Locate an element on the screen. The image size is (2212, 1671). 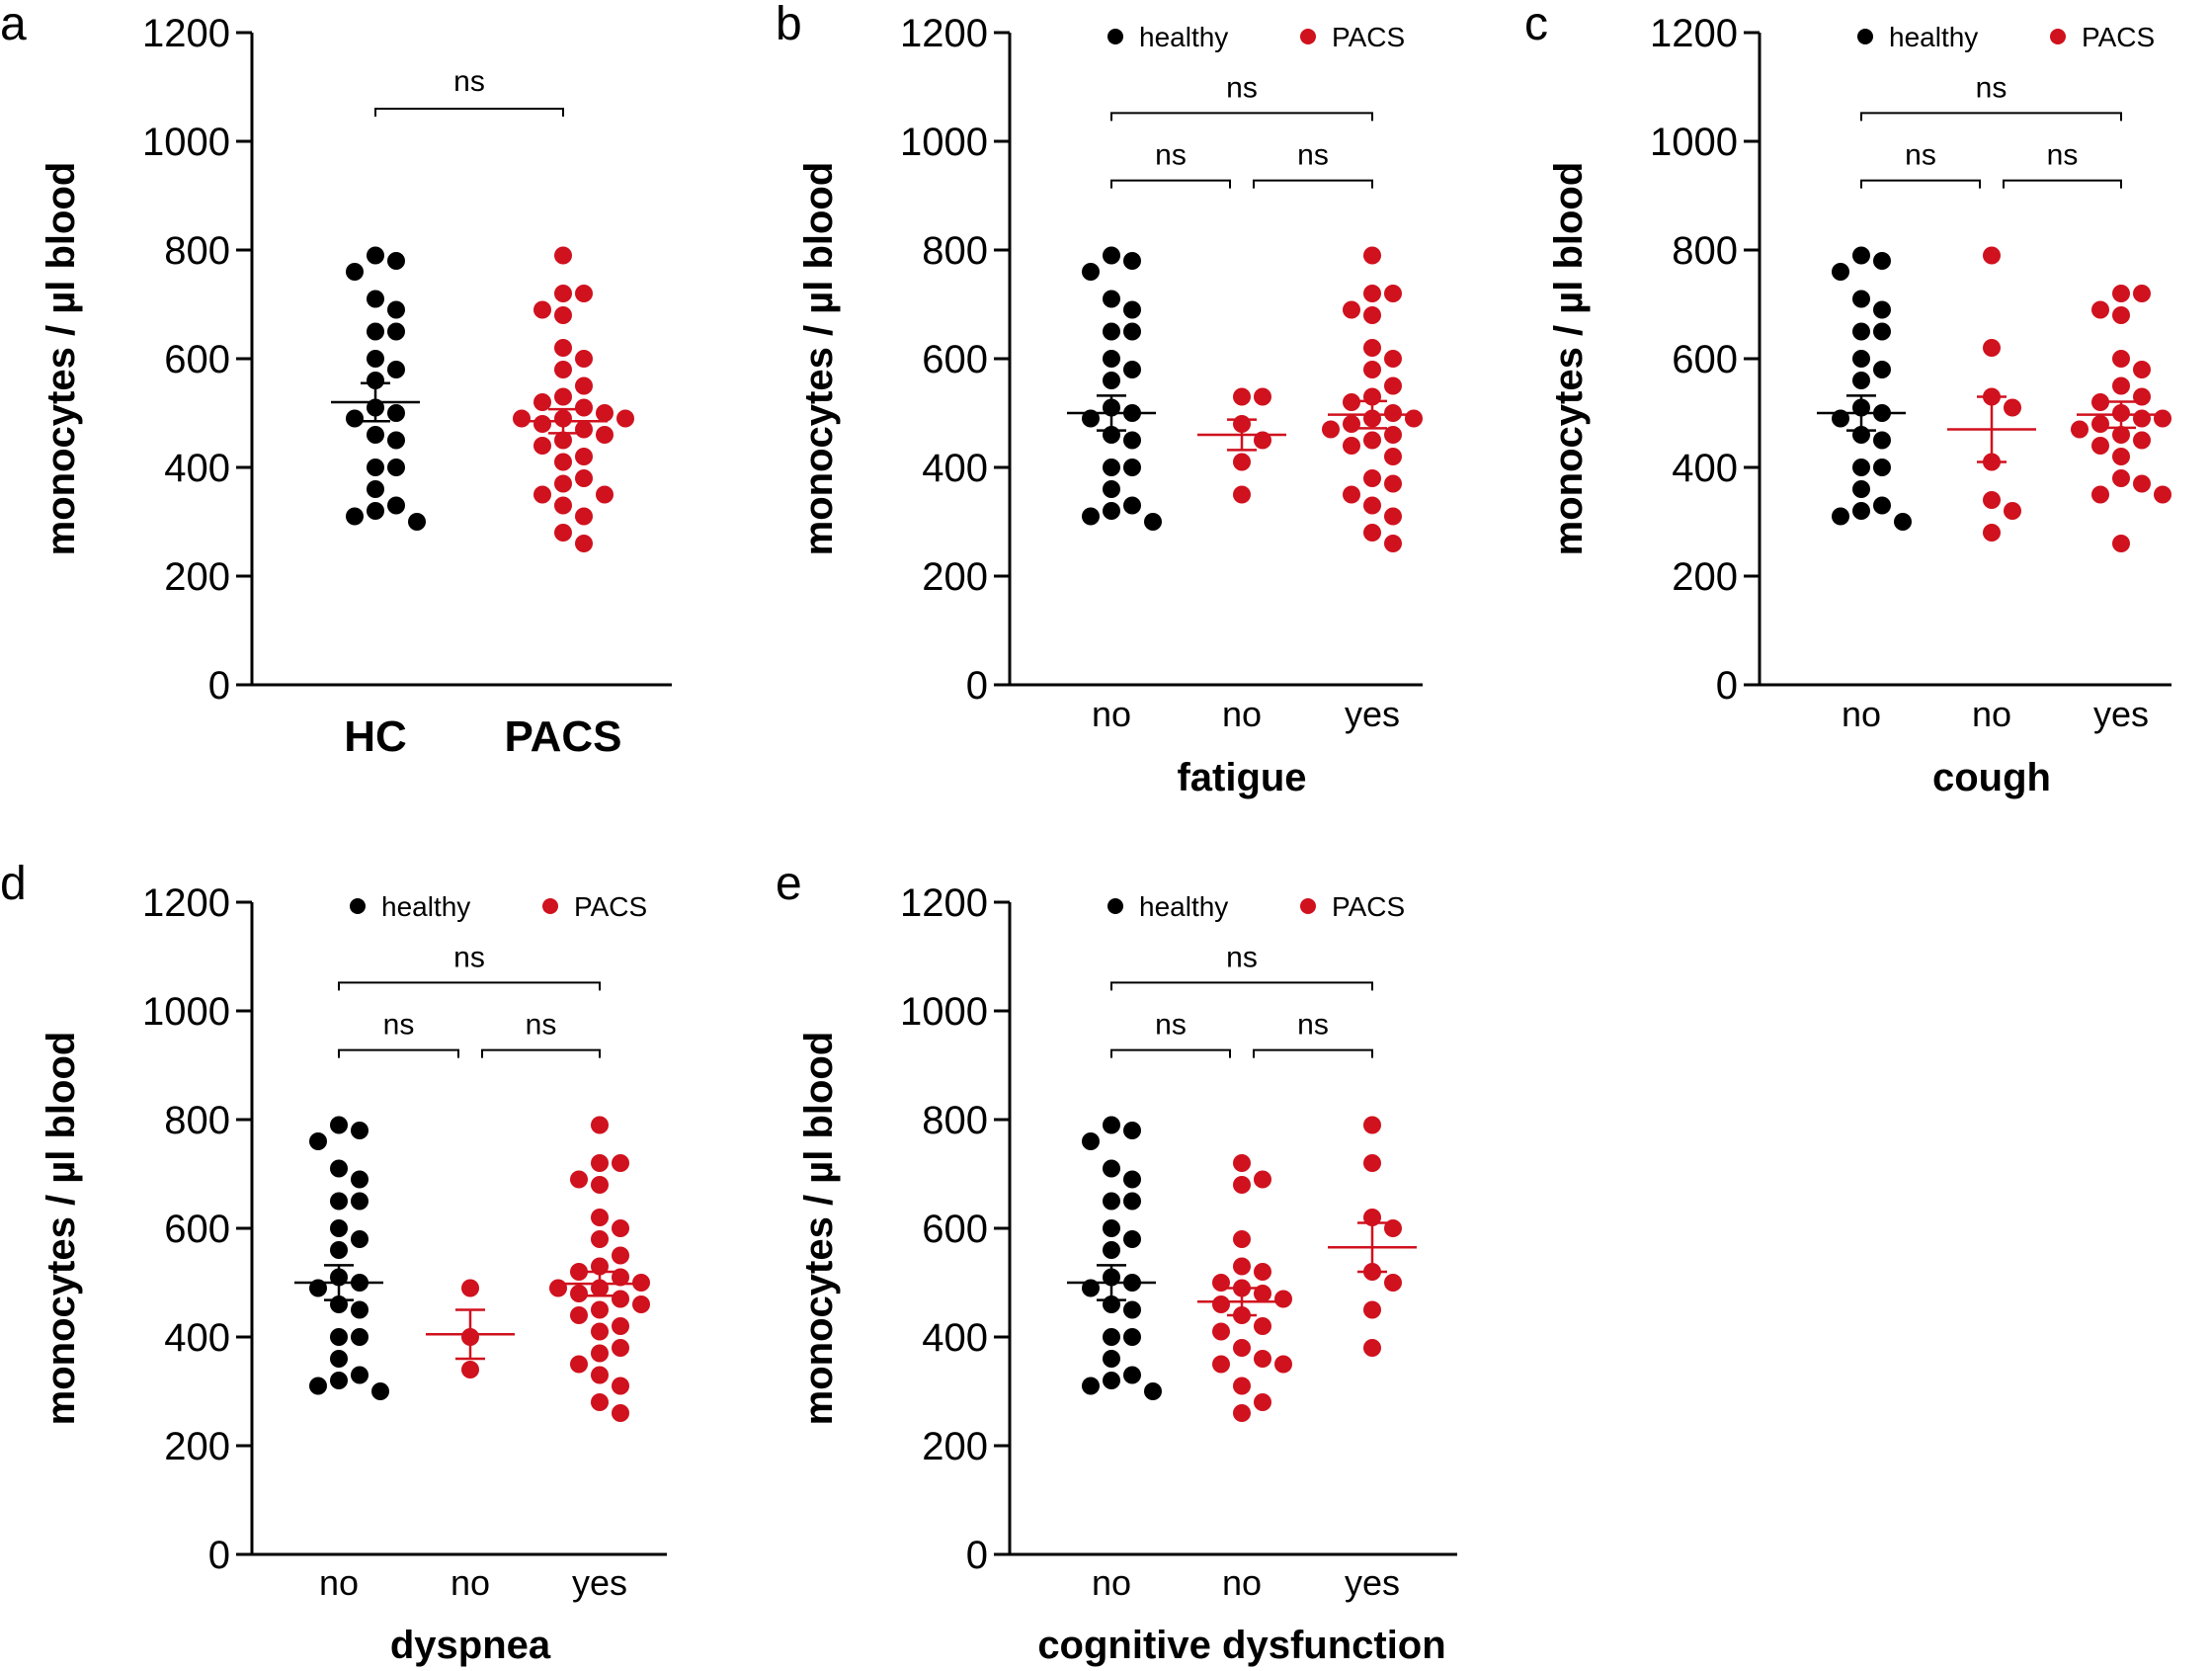
x-axis-label: fatigue is located at coordinates (1241, 777).